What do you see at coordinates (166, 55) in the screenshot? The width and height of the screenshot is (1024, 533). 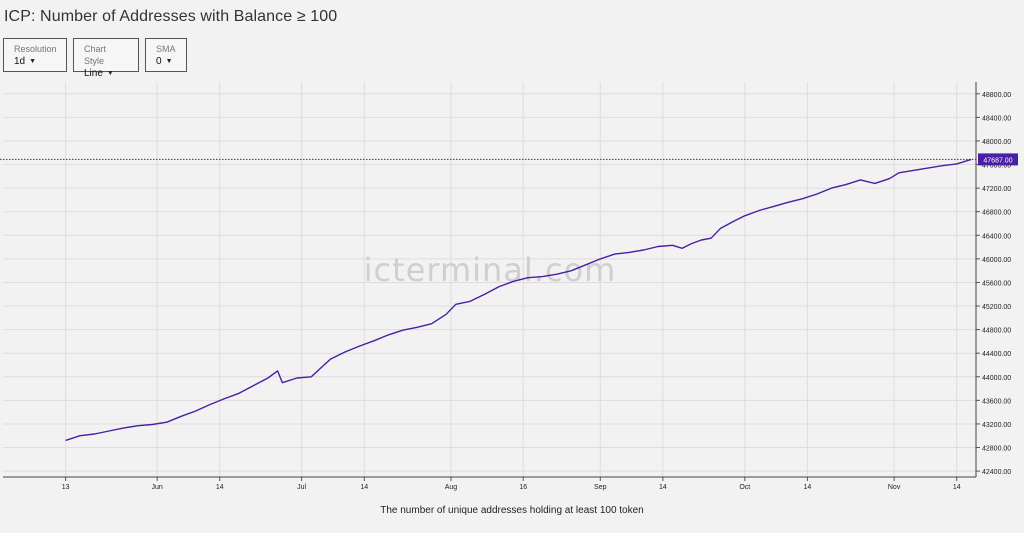 I see `sma-dropdown: SMA 0 ▼` at bounding box center [166, 55].